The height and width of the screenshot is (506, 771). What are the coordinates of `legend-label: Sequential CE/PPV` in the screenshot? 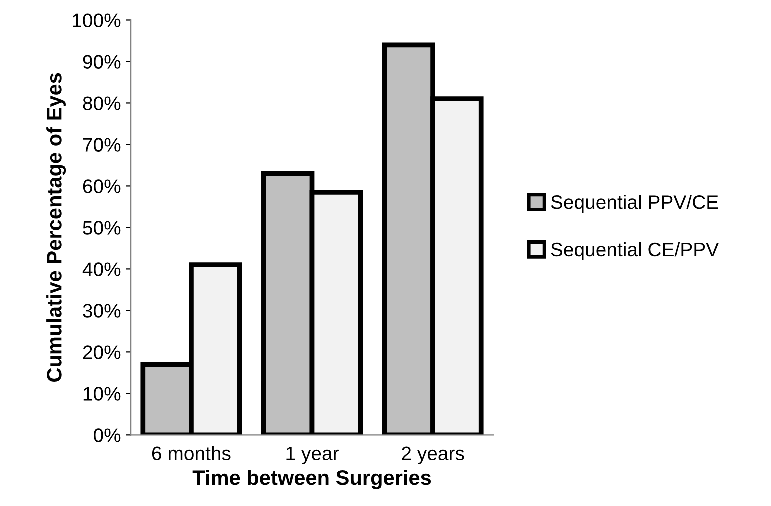 It's located at (635, 251).